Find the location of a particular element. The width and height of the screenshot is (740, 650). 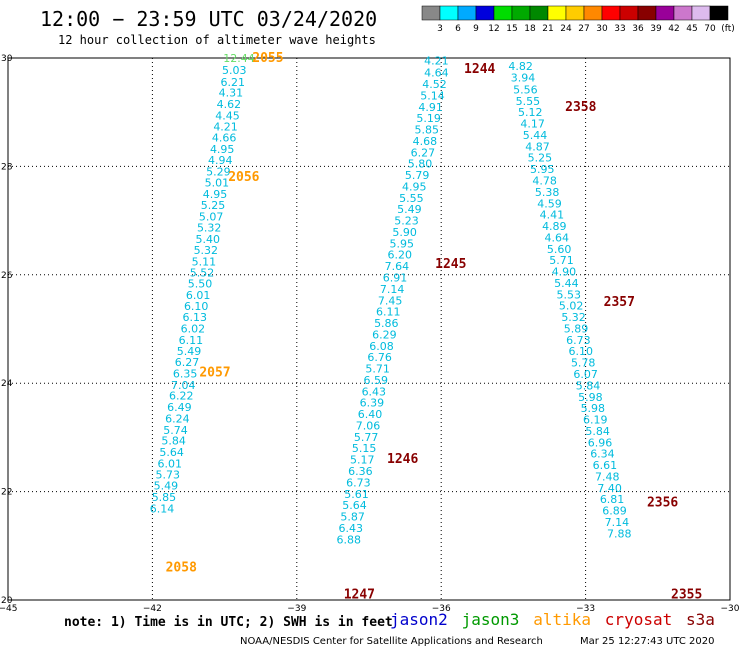

swh-value: 6.10 is located at coordinates (581, 351).